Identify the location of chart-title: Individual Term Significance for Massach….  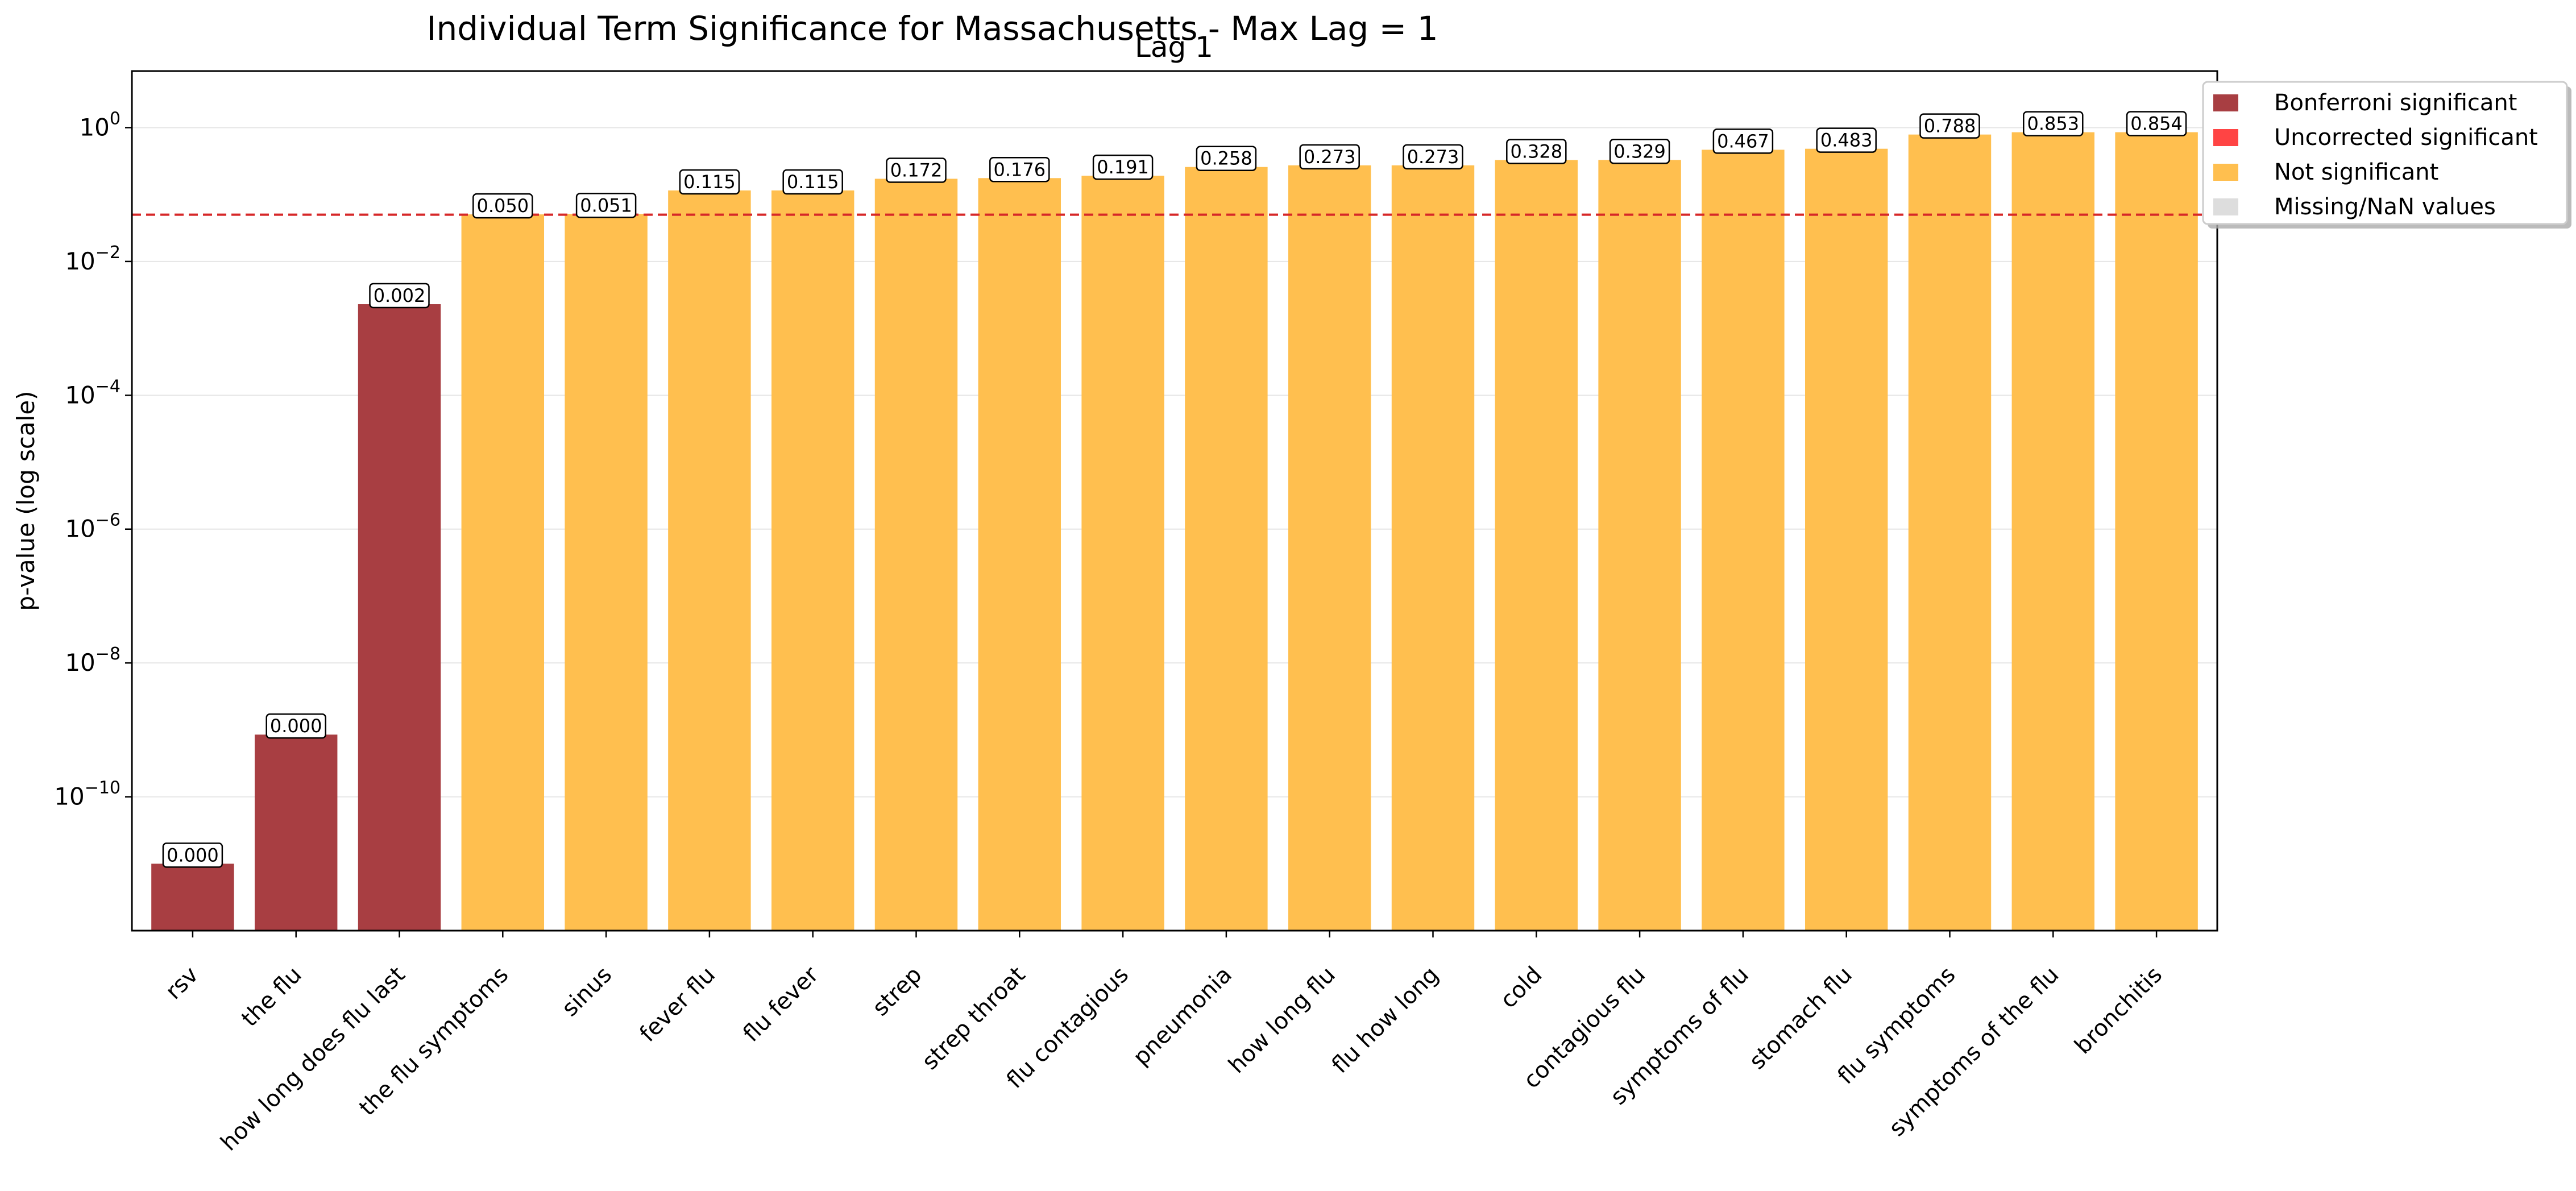
(932, 28).